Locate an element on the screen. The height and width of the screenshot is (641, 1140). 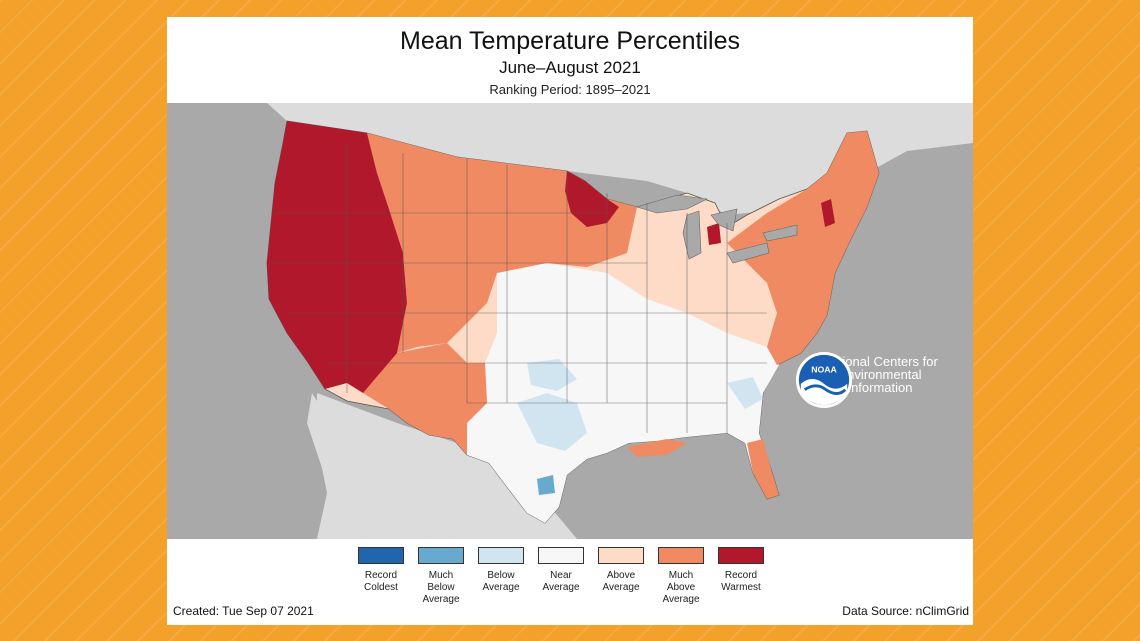
region-record-warmest-west is located at coordinates (337, 257).